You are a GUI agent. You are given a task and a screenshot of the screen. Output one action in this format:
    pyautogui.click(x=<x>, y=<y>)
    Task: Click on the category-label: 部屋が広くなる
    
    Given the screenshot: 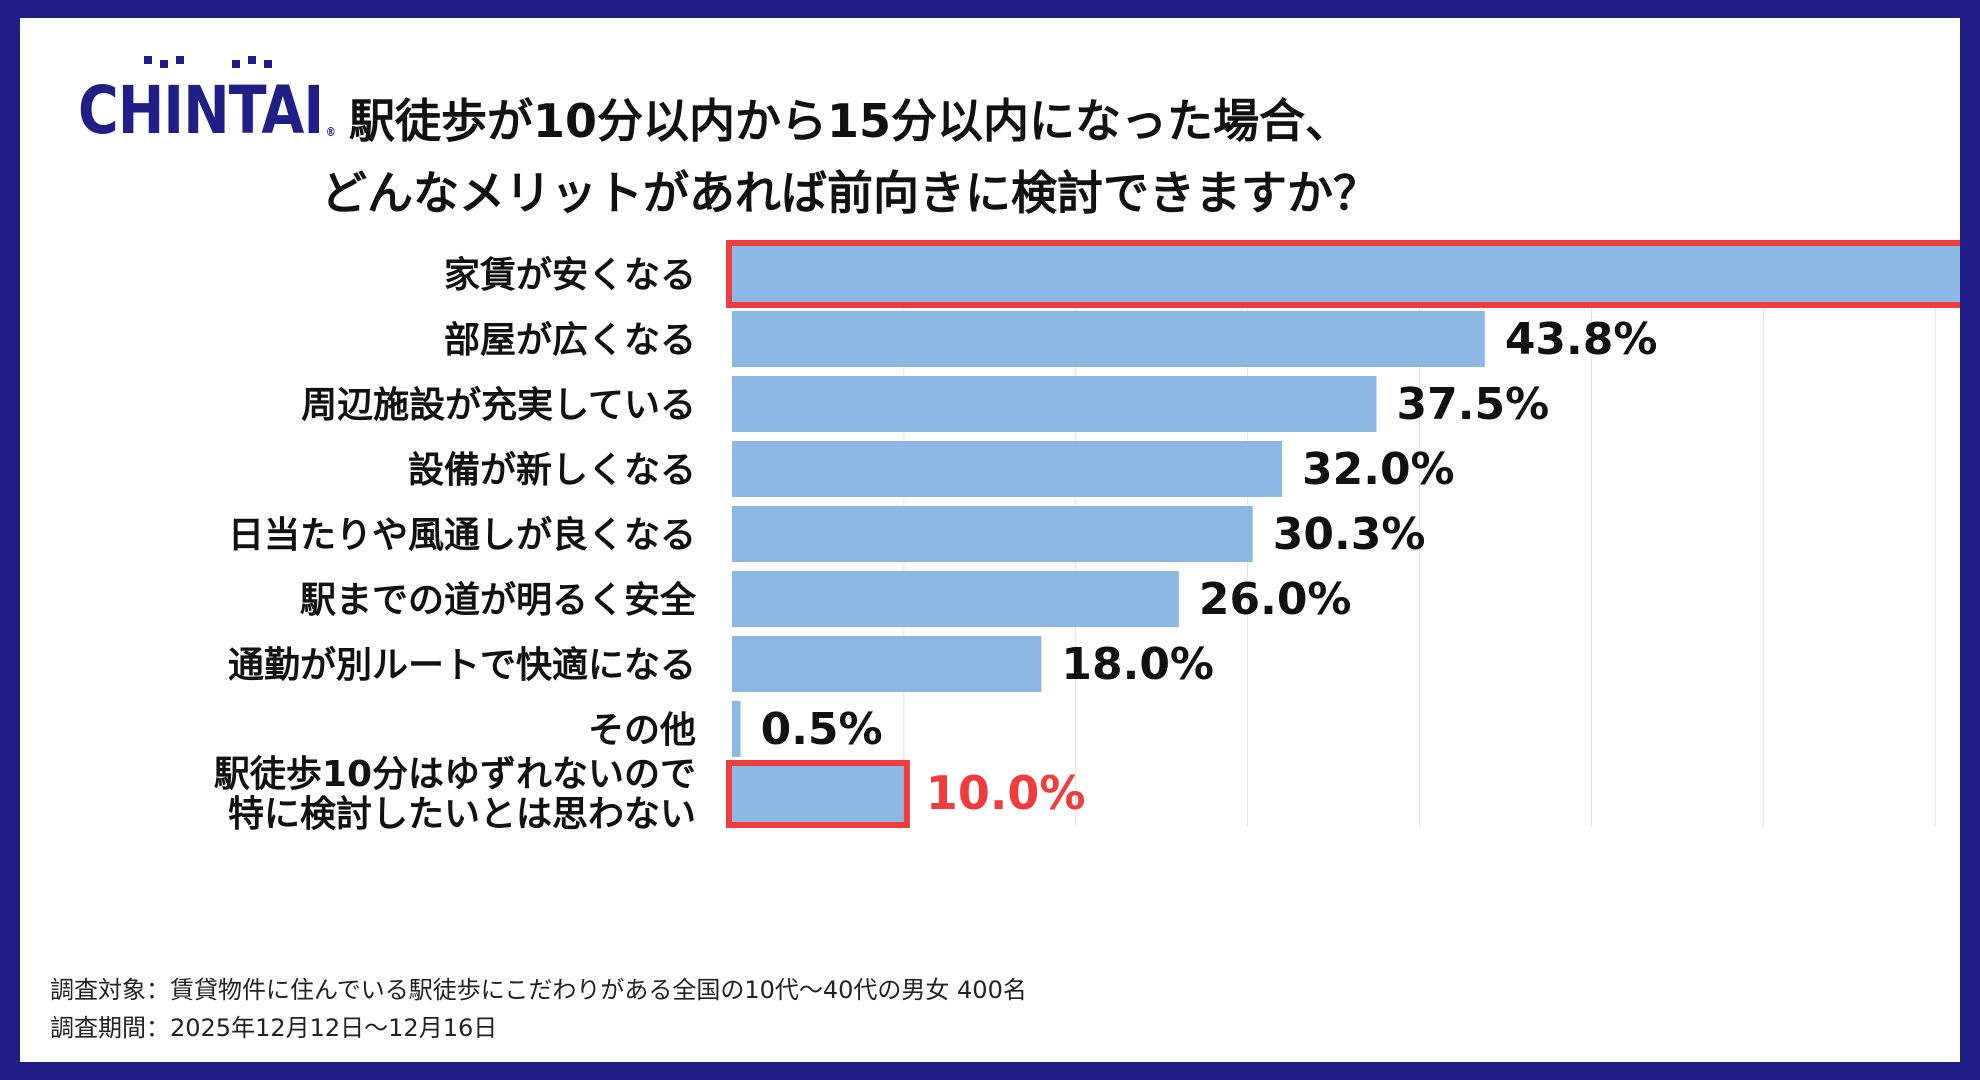 What is the action you would take?
    pyautogui.click(x=570, y=340)
    